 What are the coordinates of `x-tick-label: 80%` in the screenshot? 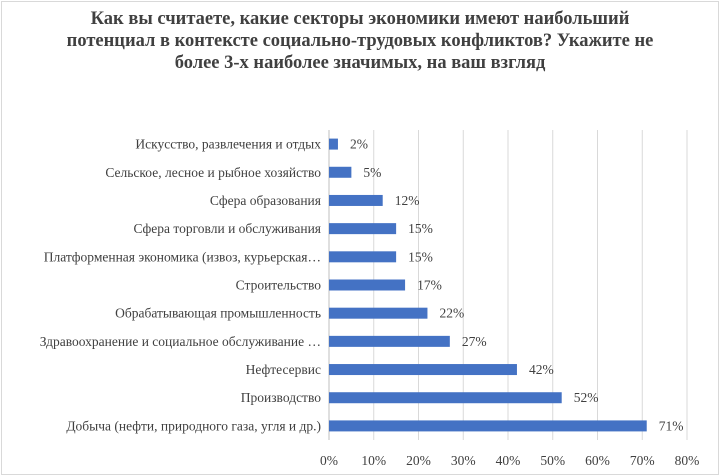 It's located at (687, 460).